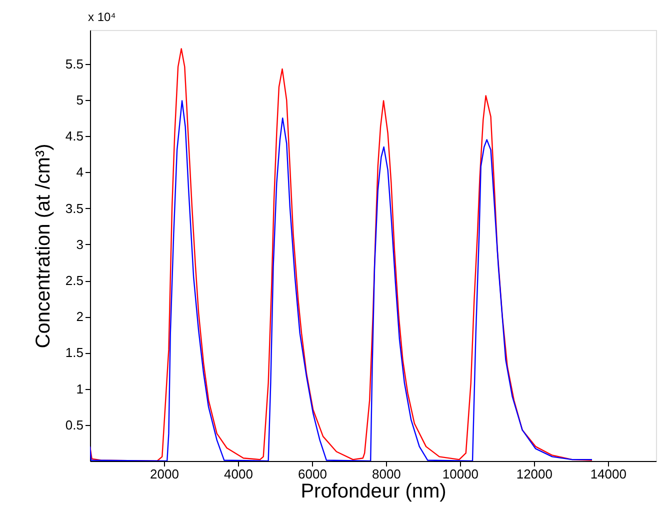 This screenshot has height=514, width=659. Describe the element at coordinates (74, 208) in the screenshot. I see `y-tick-label: 3.5` at that location.